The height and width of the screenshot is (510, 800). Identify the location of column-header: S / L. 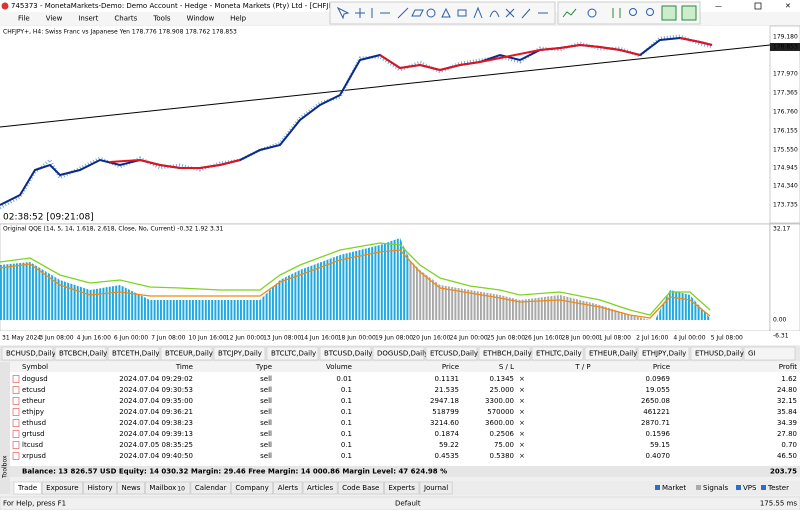
(506, 367).